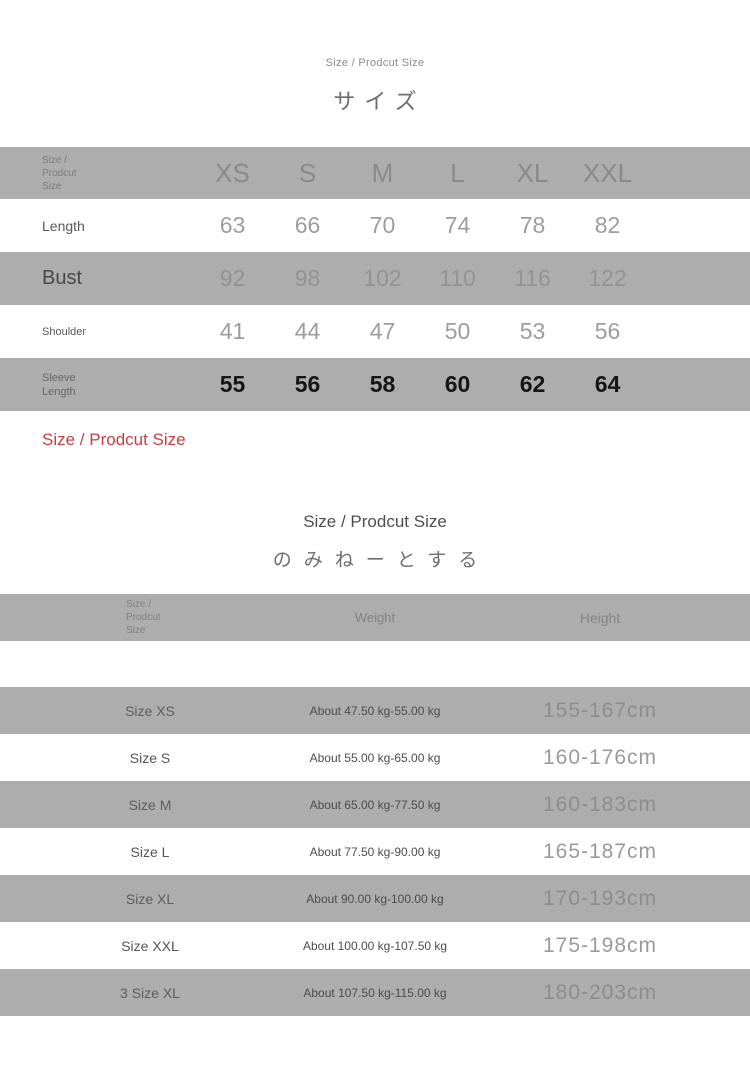 This screenshot has height=1079, width=750. Describe the element at coordinates (97, 385) in the screenshot. I see `row-label-cell: Sleeve Length` at that location.